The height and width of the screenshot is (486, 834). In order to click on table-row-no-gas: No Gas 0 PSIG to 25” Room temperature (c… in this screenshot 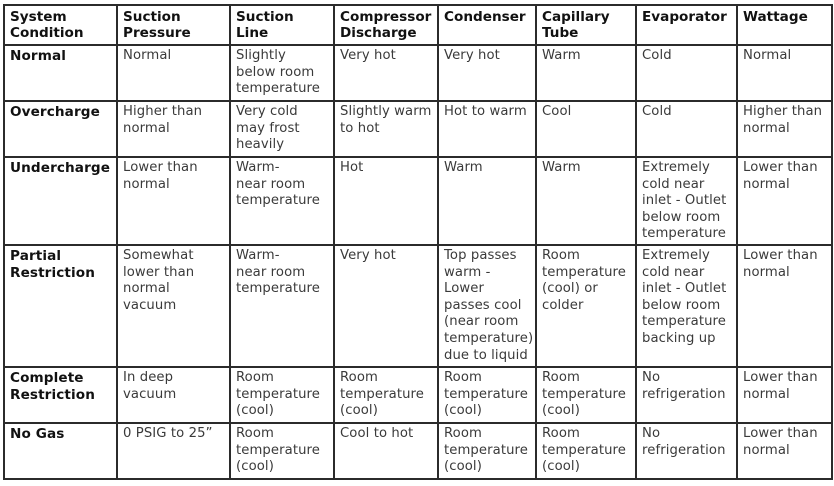, I will do `click(418, 451)`.